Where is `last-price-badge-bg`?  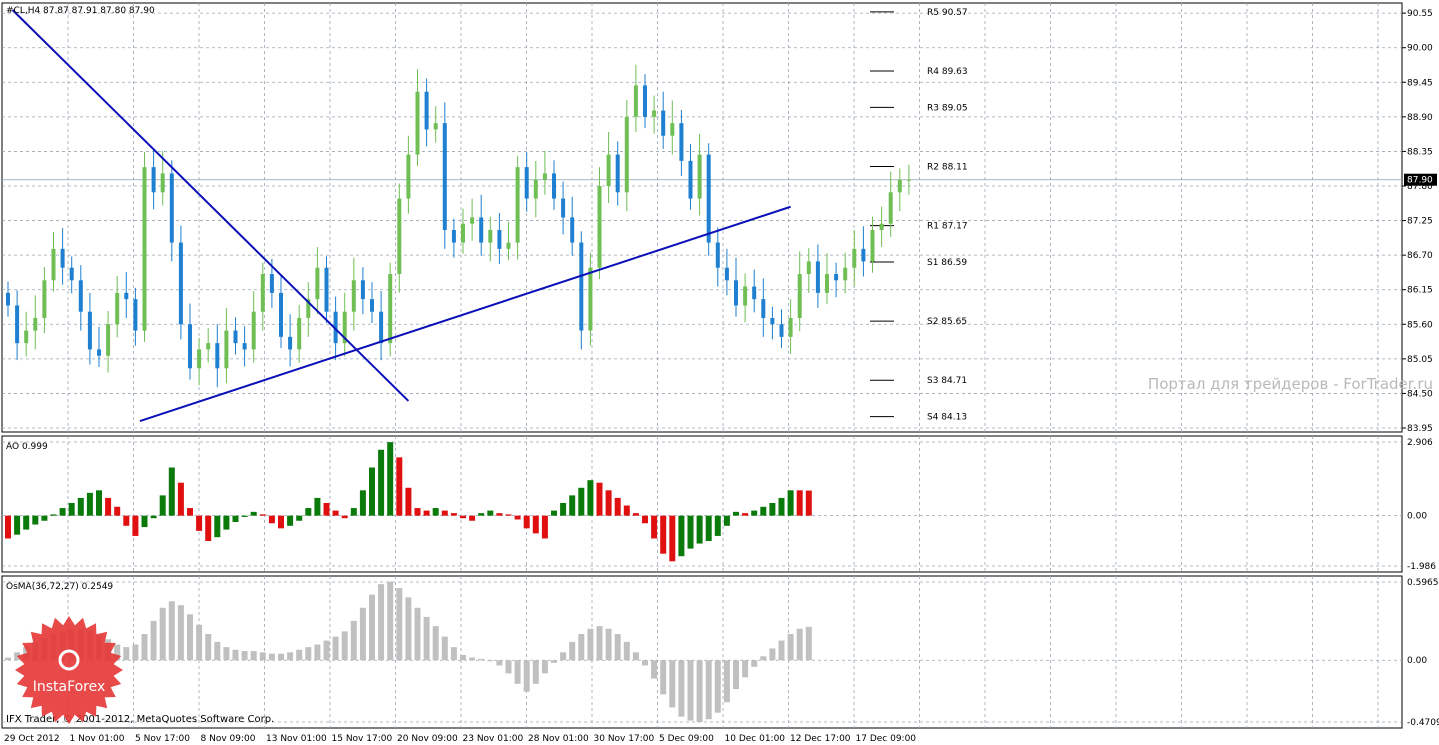
last-price-badge-bg is located at coordinates (1420, 179).